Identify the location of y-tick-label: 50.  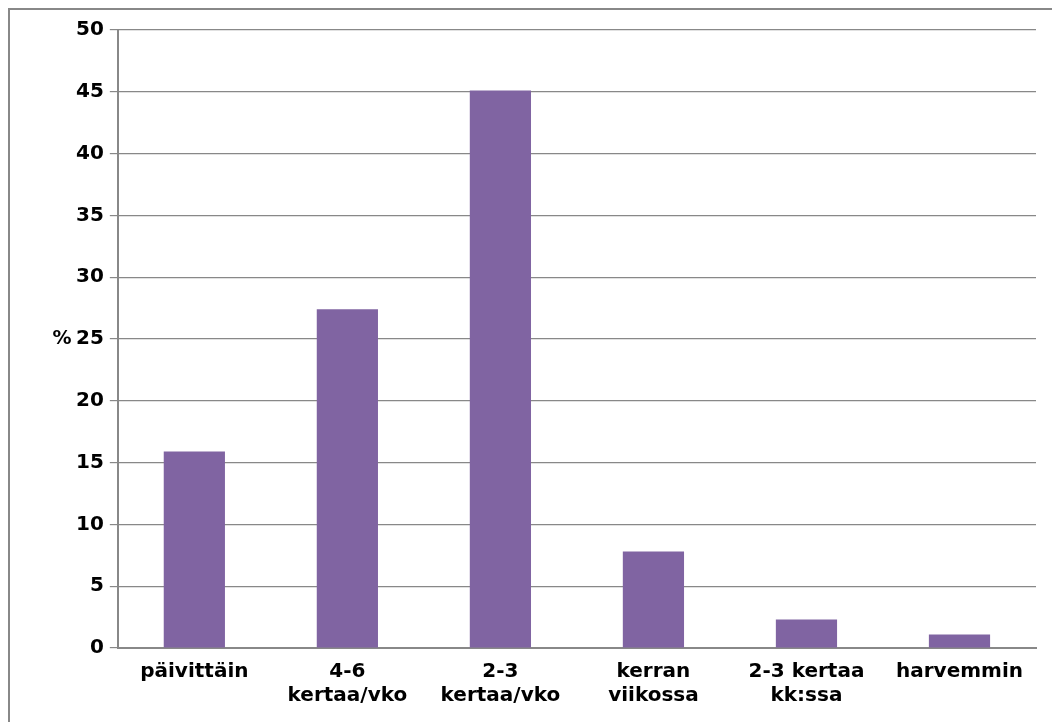
(89, 28).